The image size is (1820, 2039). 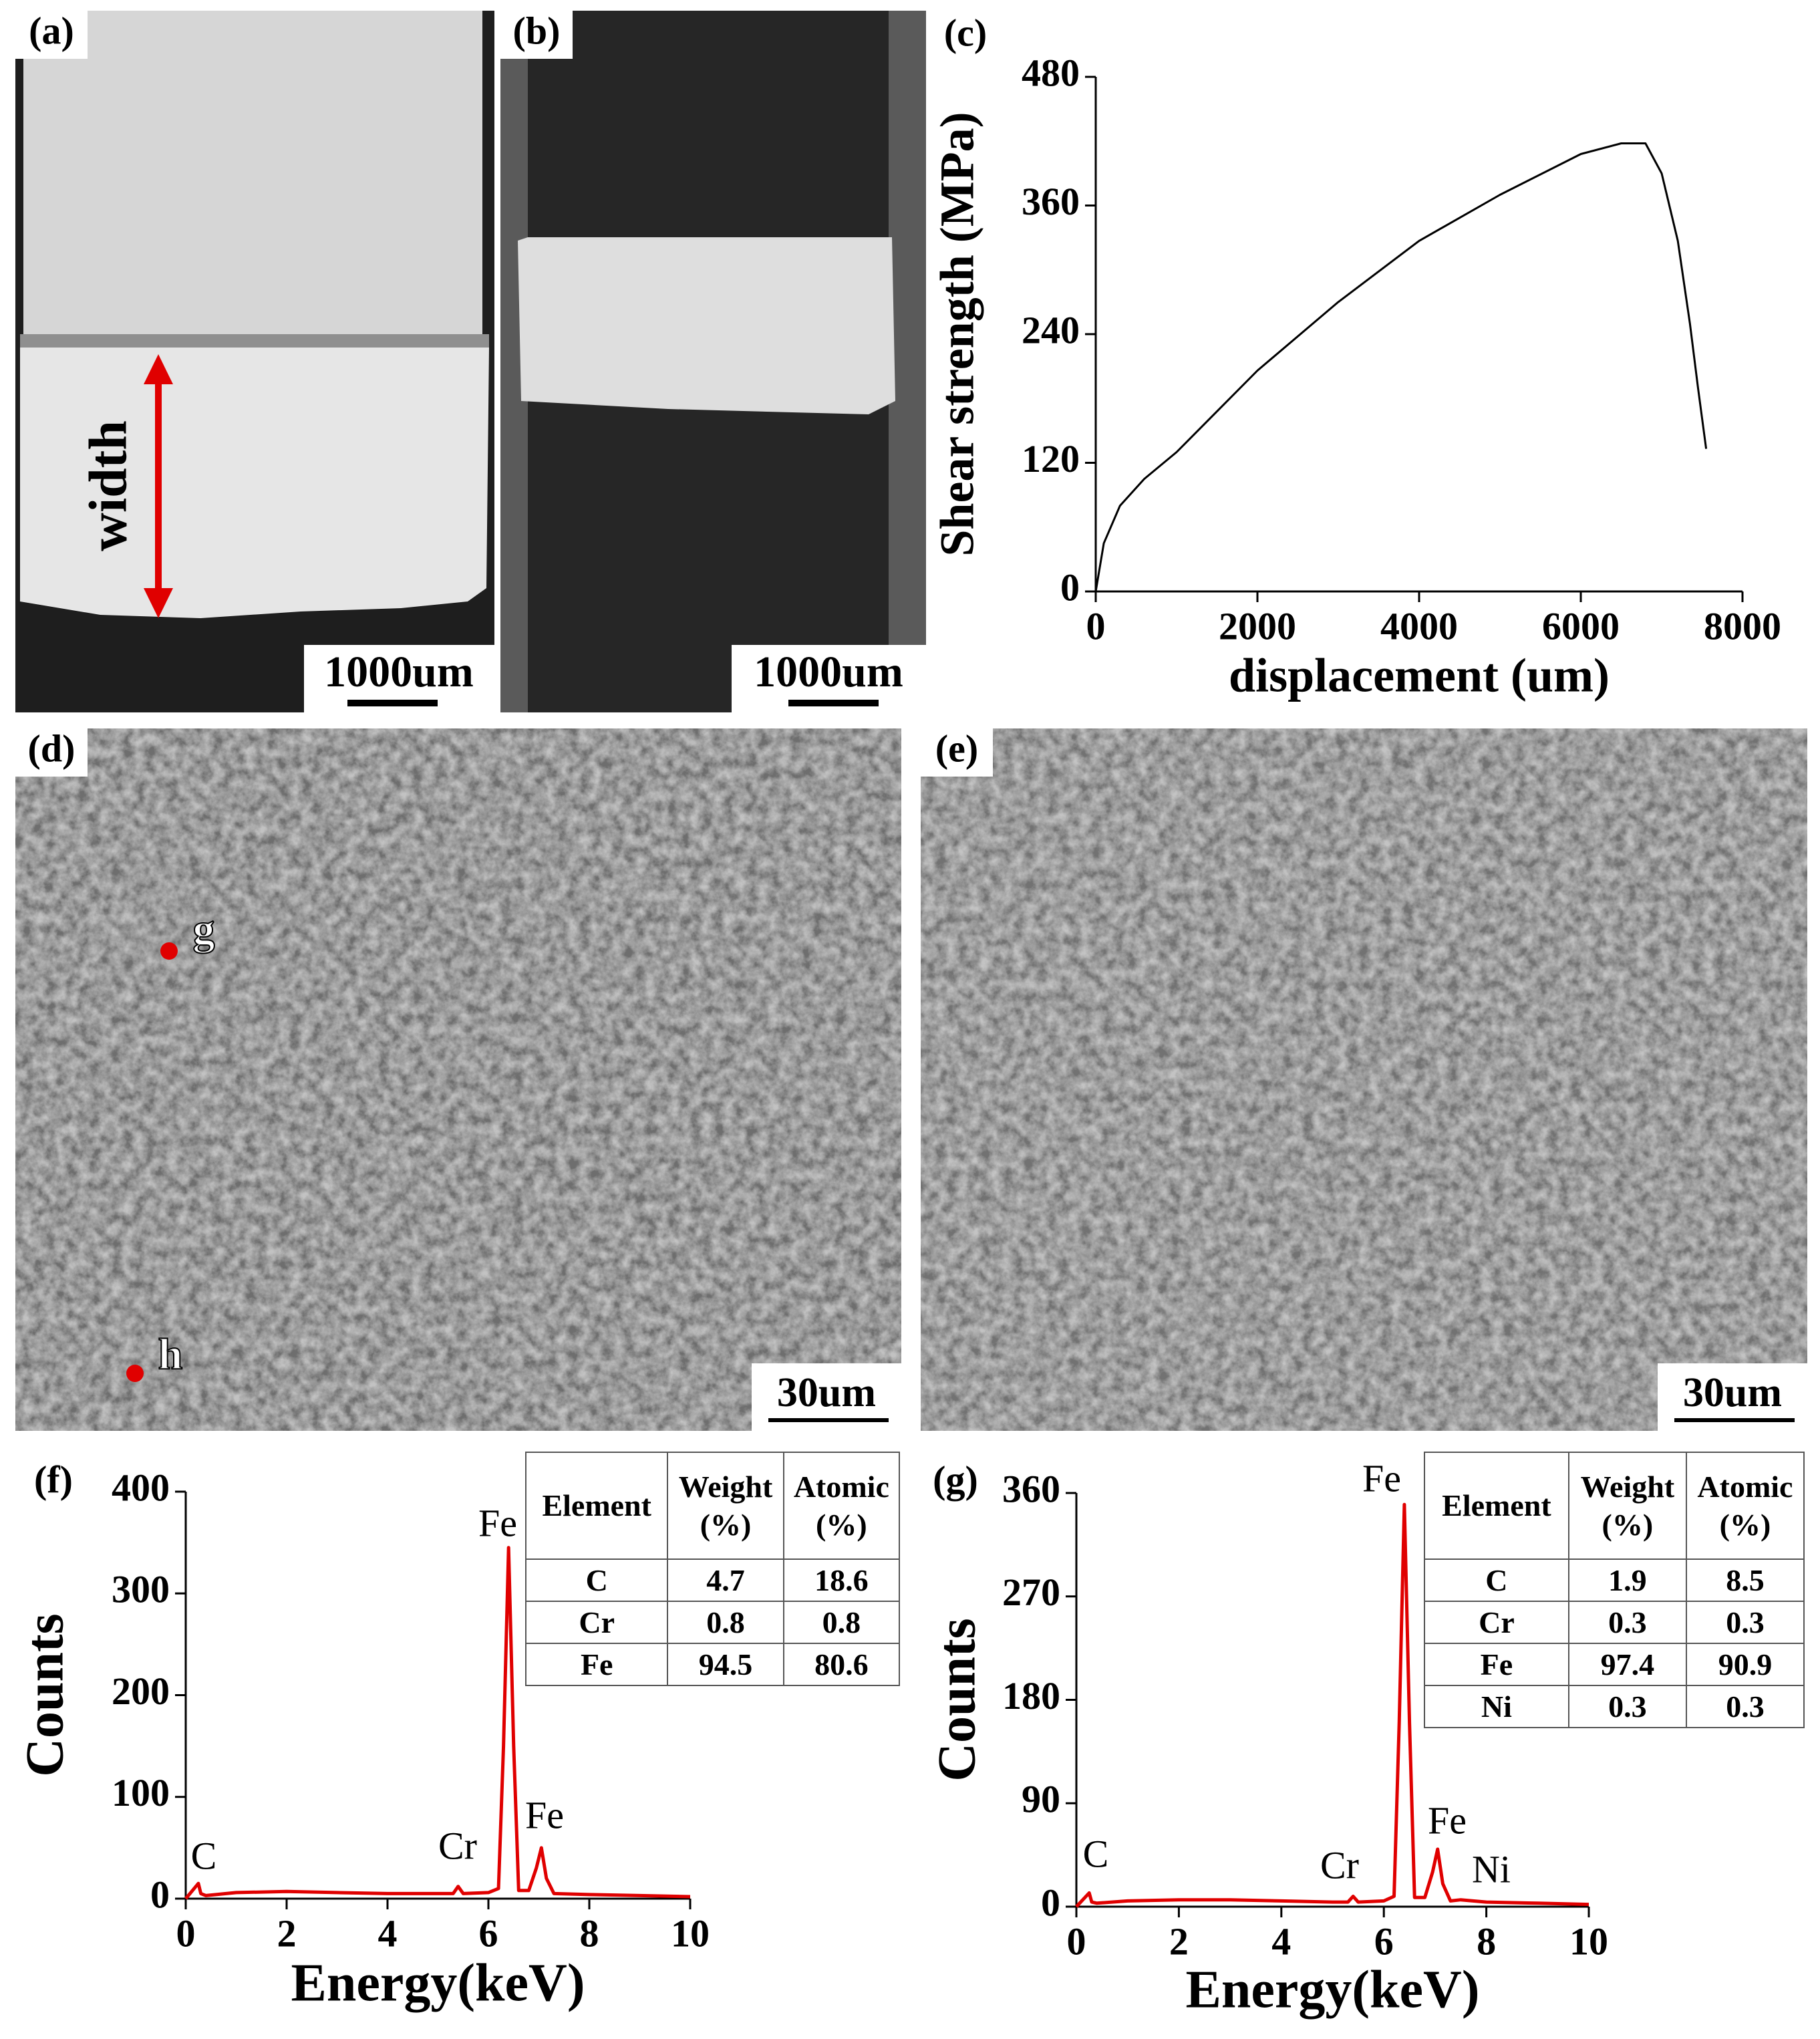 I want to click on annotation: width, so click(x=108, y=485).